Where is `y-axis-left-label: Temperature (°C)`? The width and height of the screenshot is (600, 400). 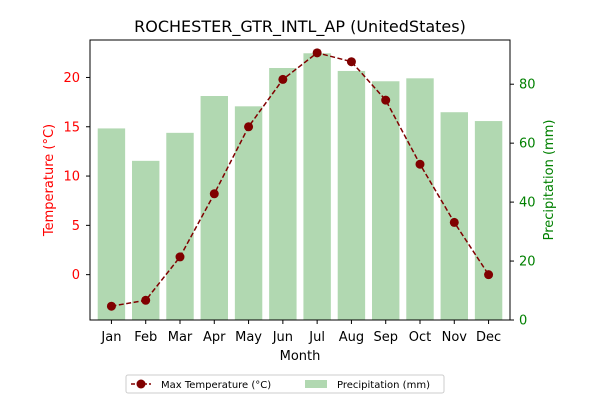 y-axis-left-label: Temperature (°C) is located at coordinates (49, 180).